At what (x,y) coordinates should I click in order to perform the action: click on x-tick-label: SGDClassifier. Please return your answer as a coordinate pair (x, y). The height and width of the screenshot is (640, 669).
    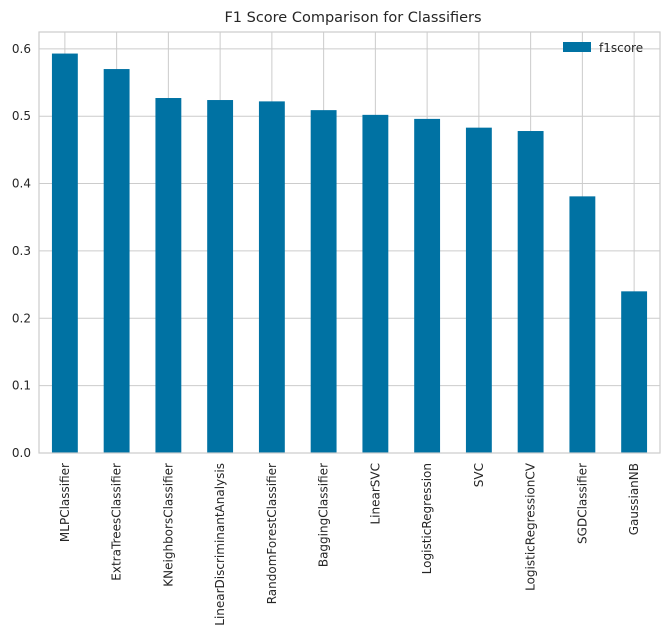
    Looking at the image, I should click on (582, 503).